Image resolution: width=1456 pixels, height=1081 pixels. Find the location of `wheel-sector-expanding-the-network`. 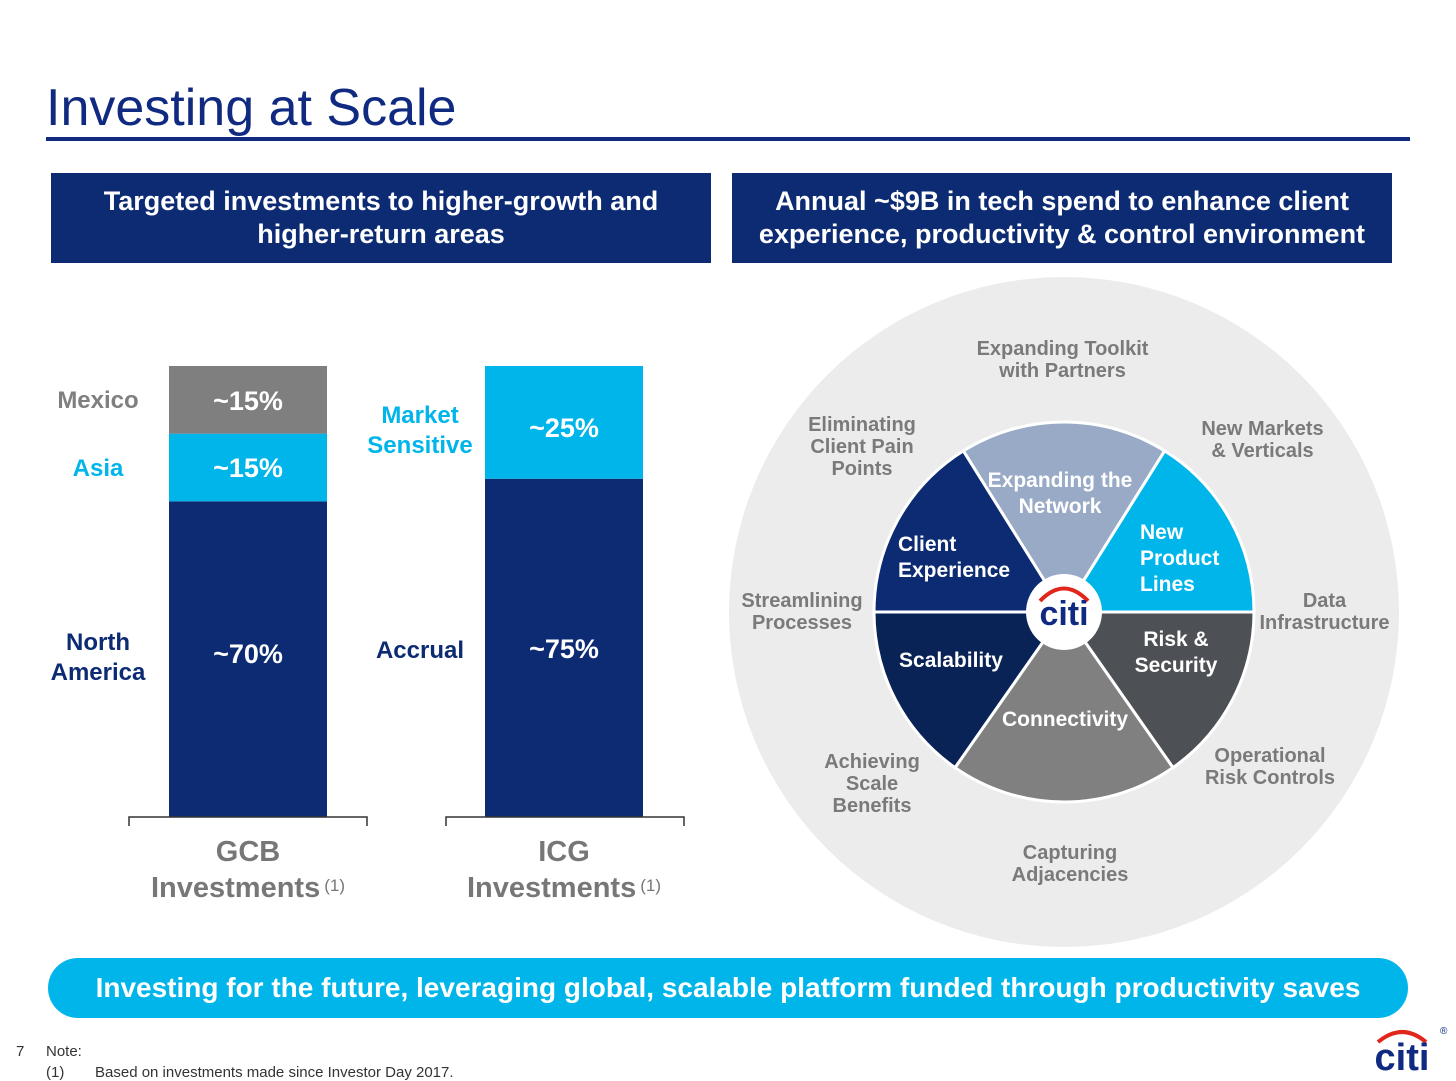

wheel-sector-expanding-the-network is located at coordinates (1064, 517).